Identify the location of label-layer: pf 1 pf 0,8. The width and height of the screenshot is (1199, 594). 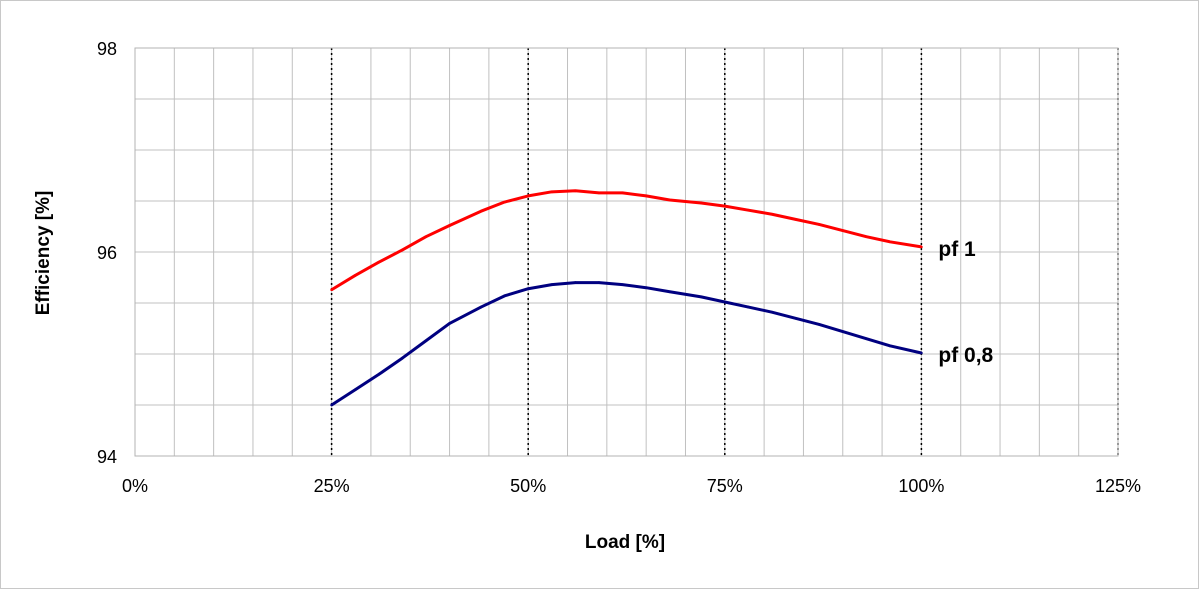
(965, 302).